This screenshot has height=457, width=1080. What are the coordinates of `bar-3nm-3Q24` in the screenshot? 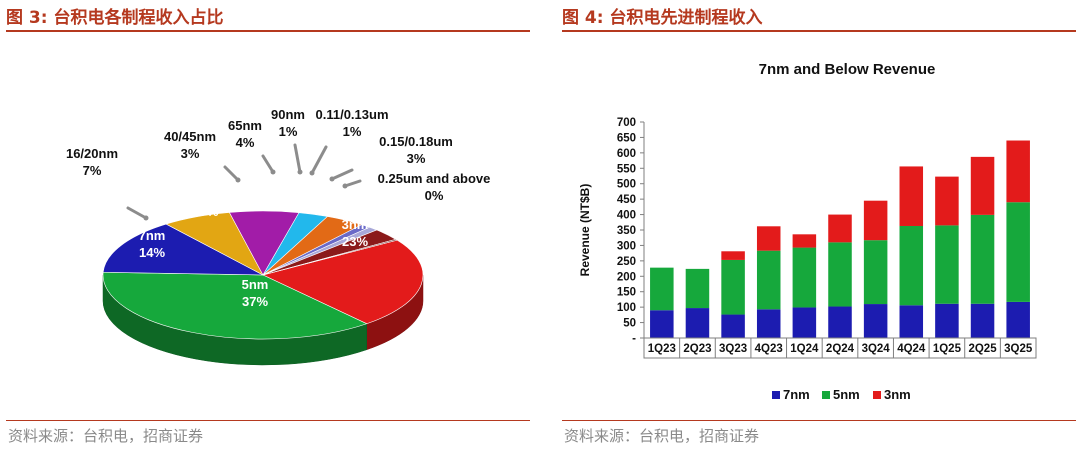 It's located at (875, 220).